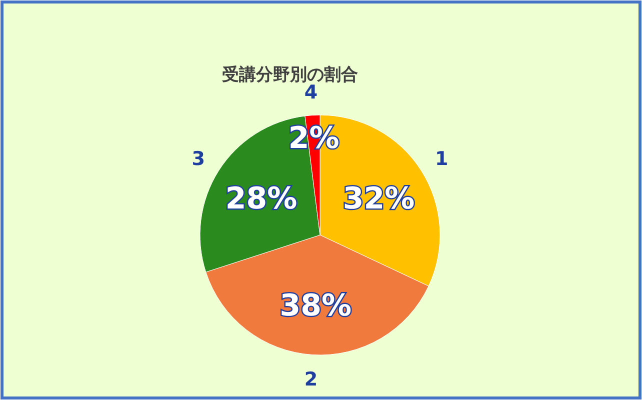  What do you see at coordinates (441, 159) in the screenshot?
I see `slice-label: 1` at bounding box center [441, 159].